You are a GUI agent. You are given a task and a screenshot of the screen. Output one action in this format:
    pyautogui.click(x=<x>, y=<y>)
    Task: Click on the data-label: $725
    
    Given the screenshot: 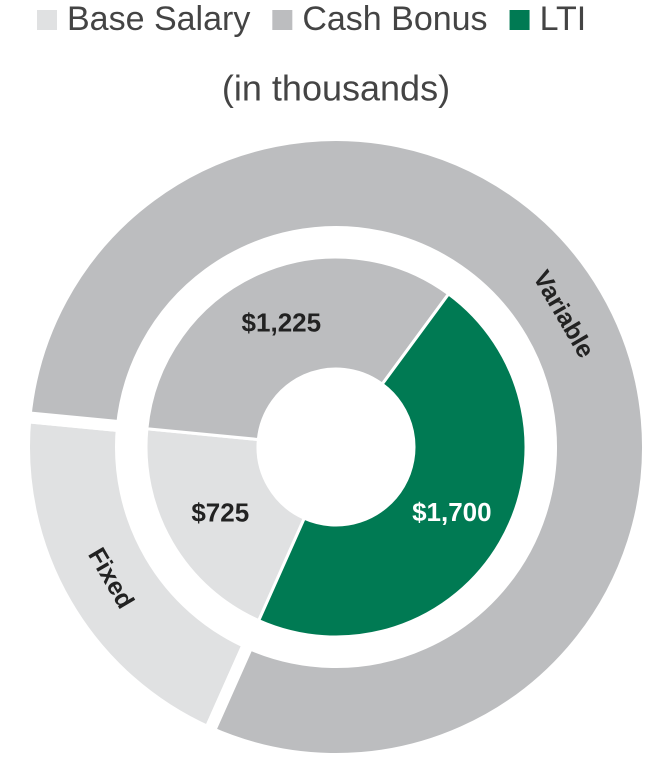 What is the action you would take?
    pyautogui.click(x=220, y=512)
    